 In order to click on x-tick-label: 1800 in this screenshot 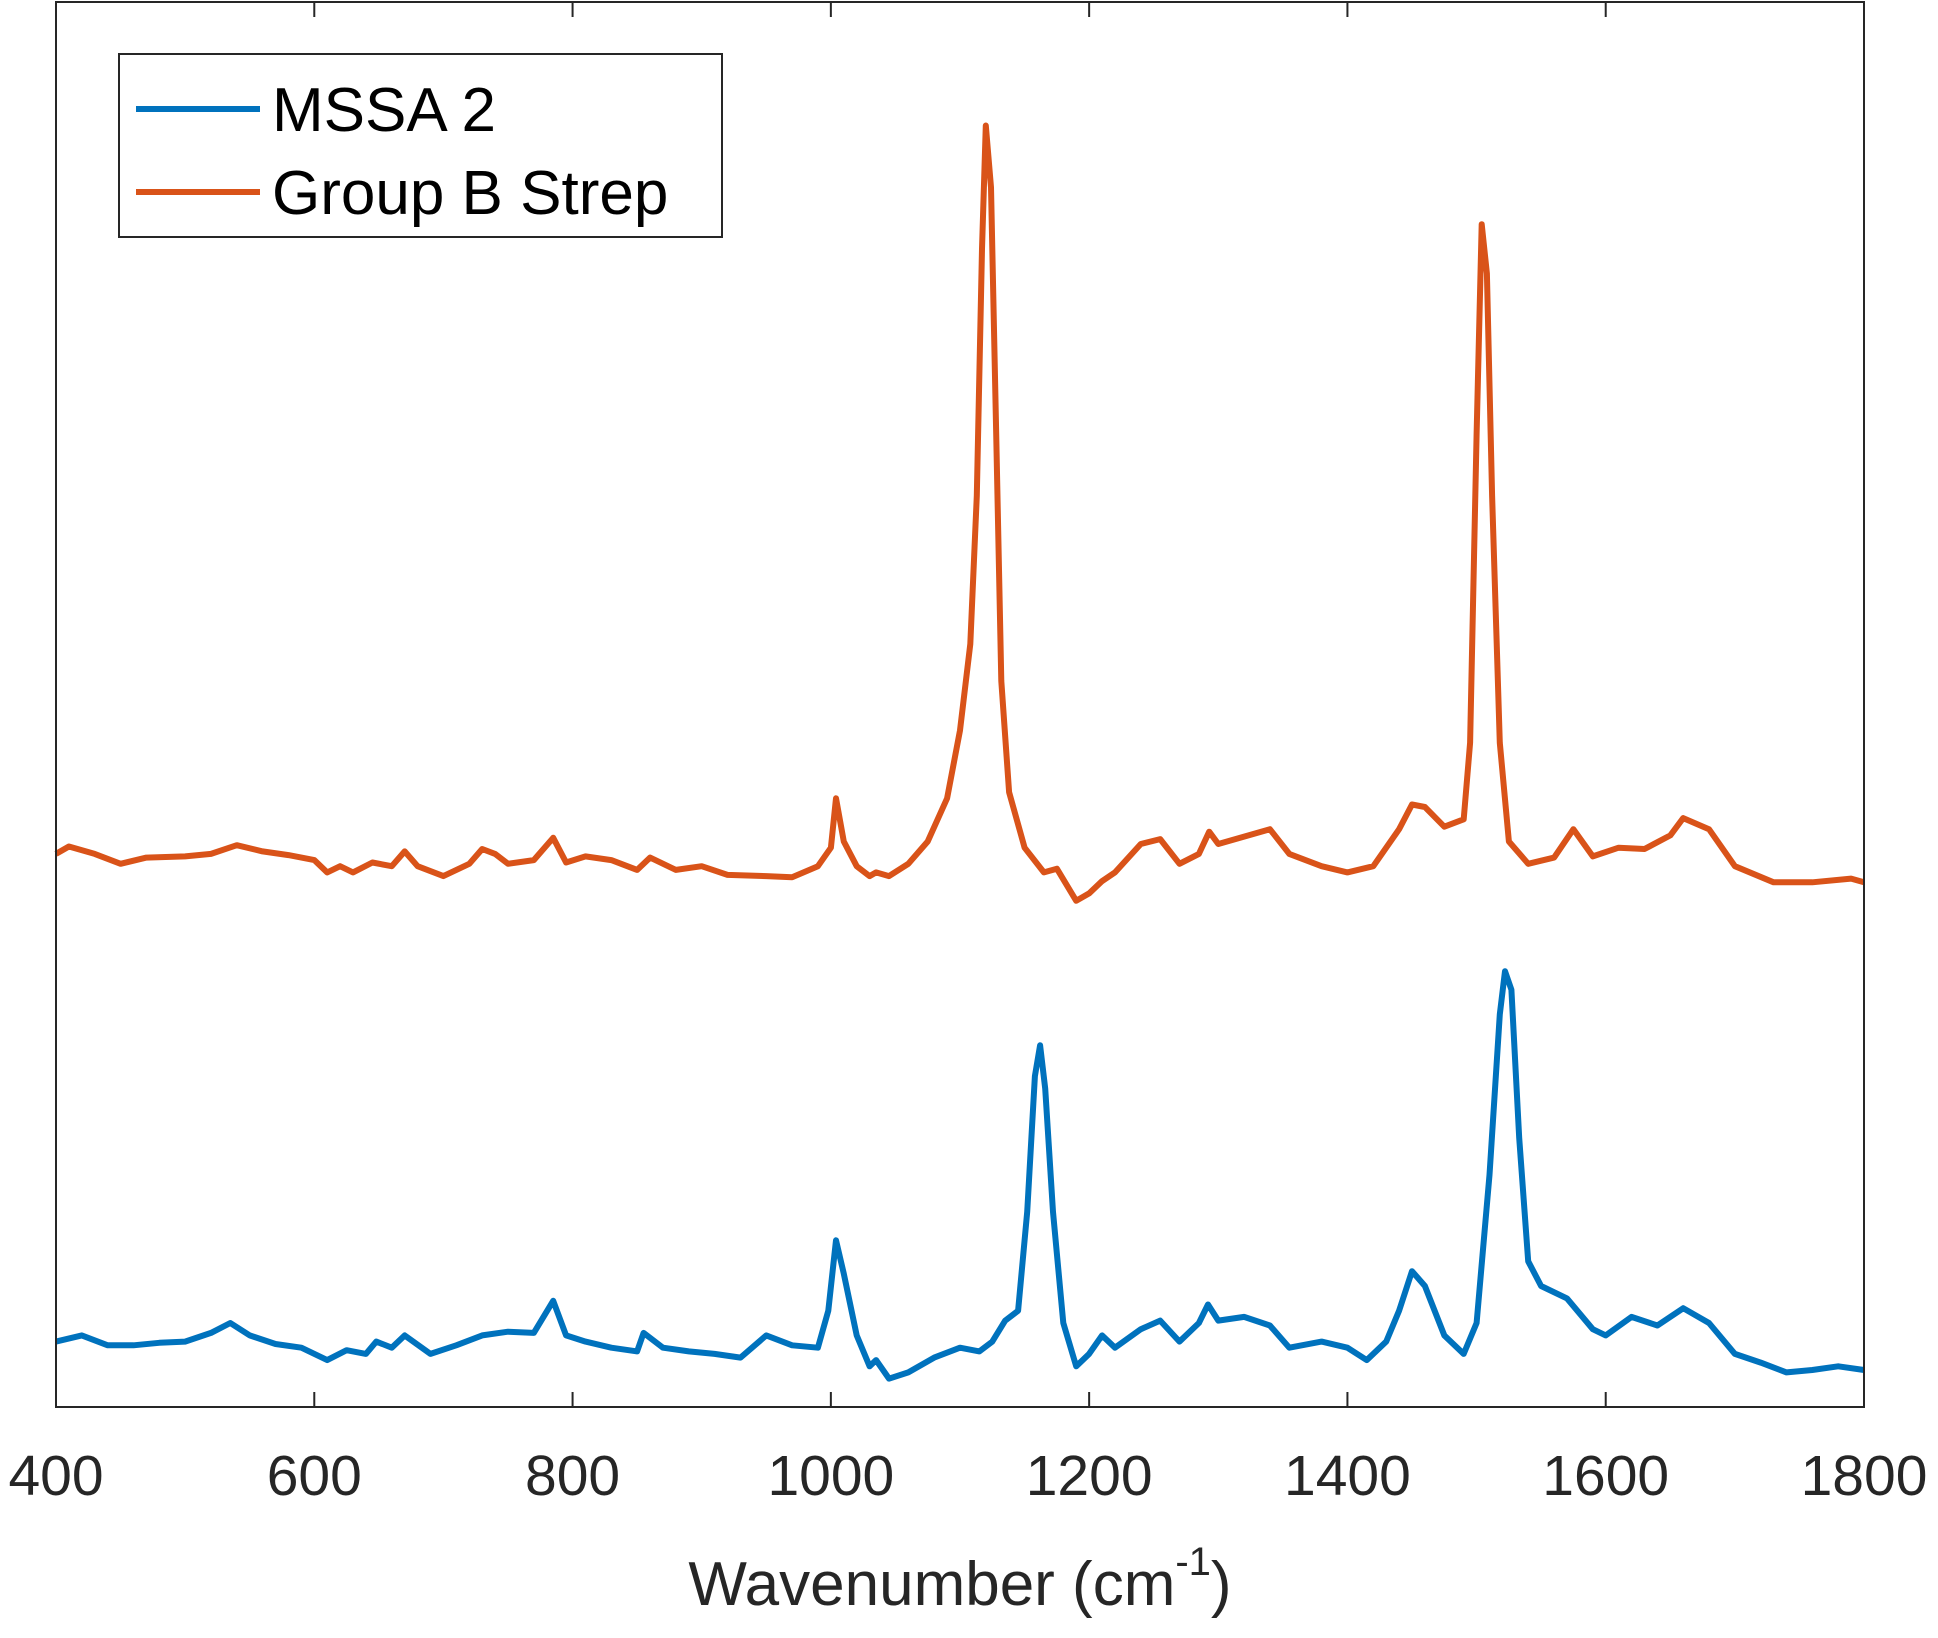, I will do `click(1864, 1476)`.